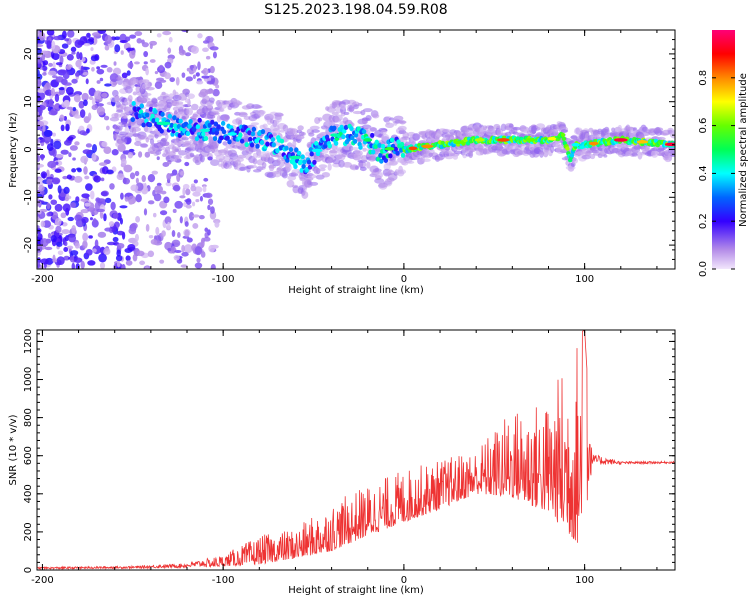  What do you see at coordinates (223, 279) in the screenshot?
I see `x-tick-label: -100` at bounding box center [223, 279].